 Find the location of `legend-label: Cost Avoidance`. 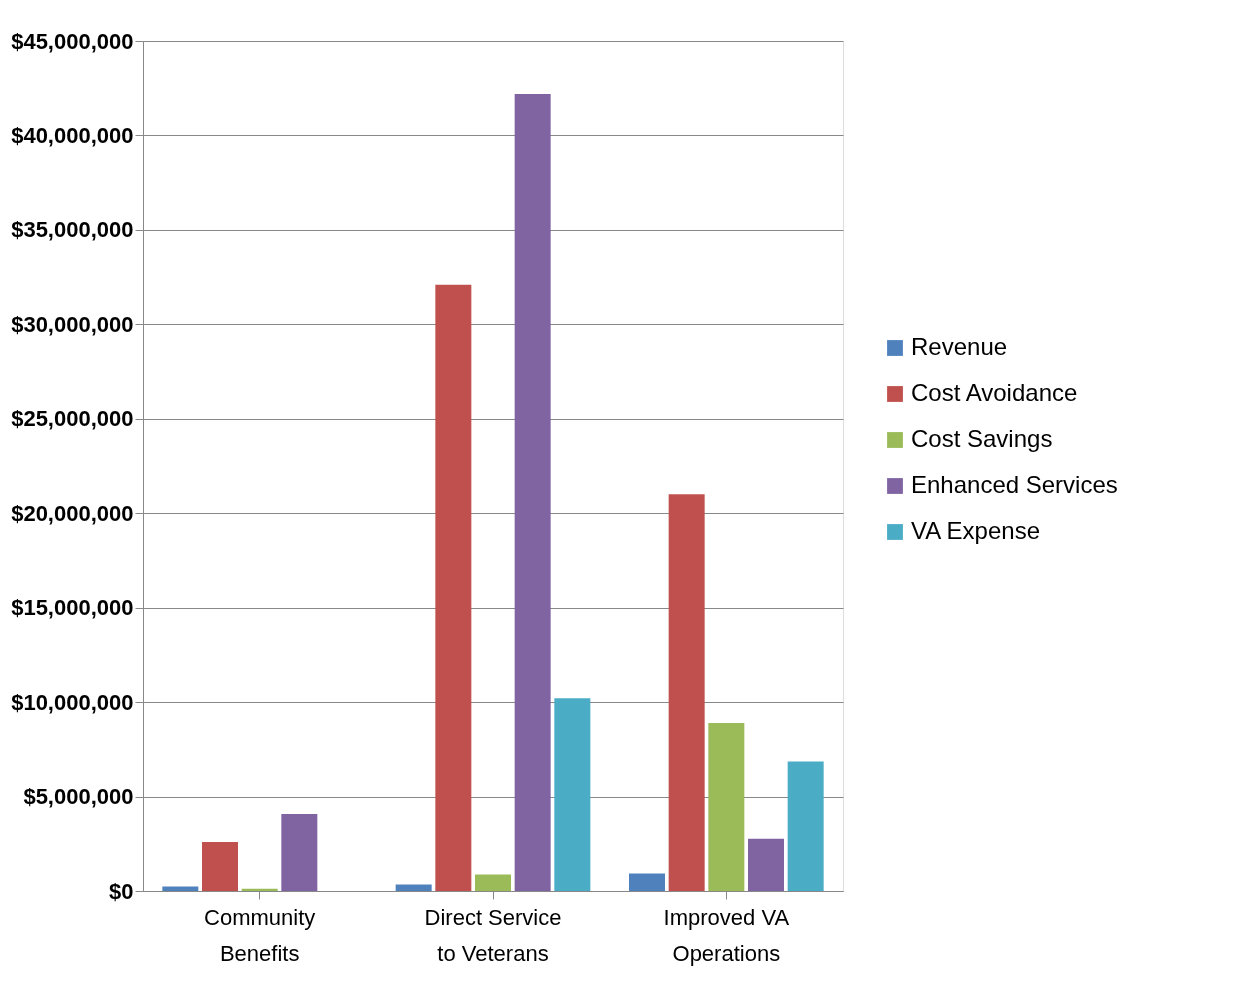

legend-label: Cost Avoidance is located at coordinates (994, 392).